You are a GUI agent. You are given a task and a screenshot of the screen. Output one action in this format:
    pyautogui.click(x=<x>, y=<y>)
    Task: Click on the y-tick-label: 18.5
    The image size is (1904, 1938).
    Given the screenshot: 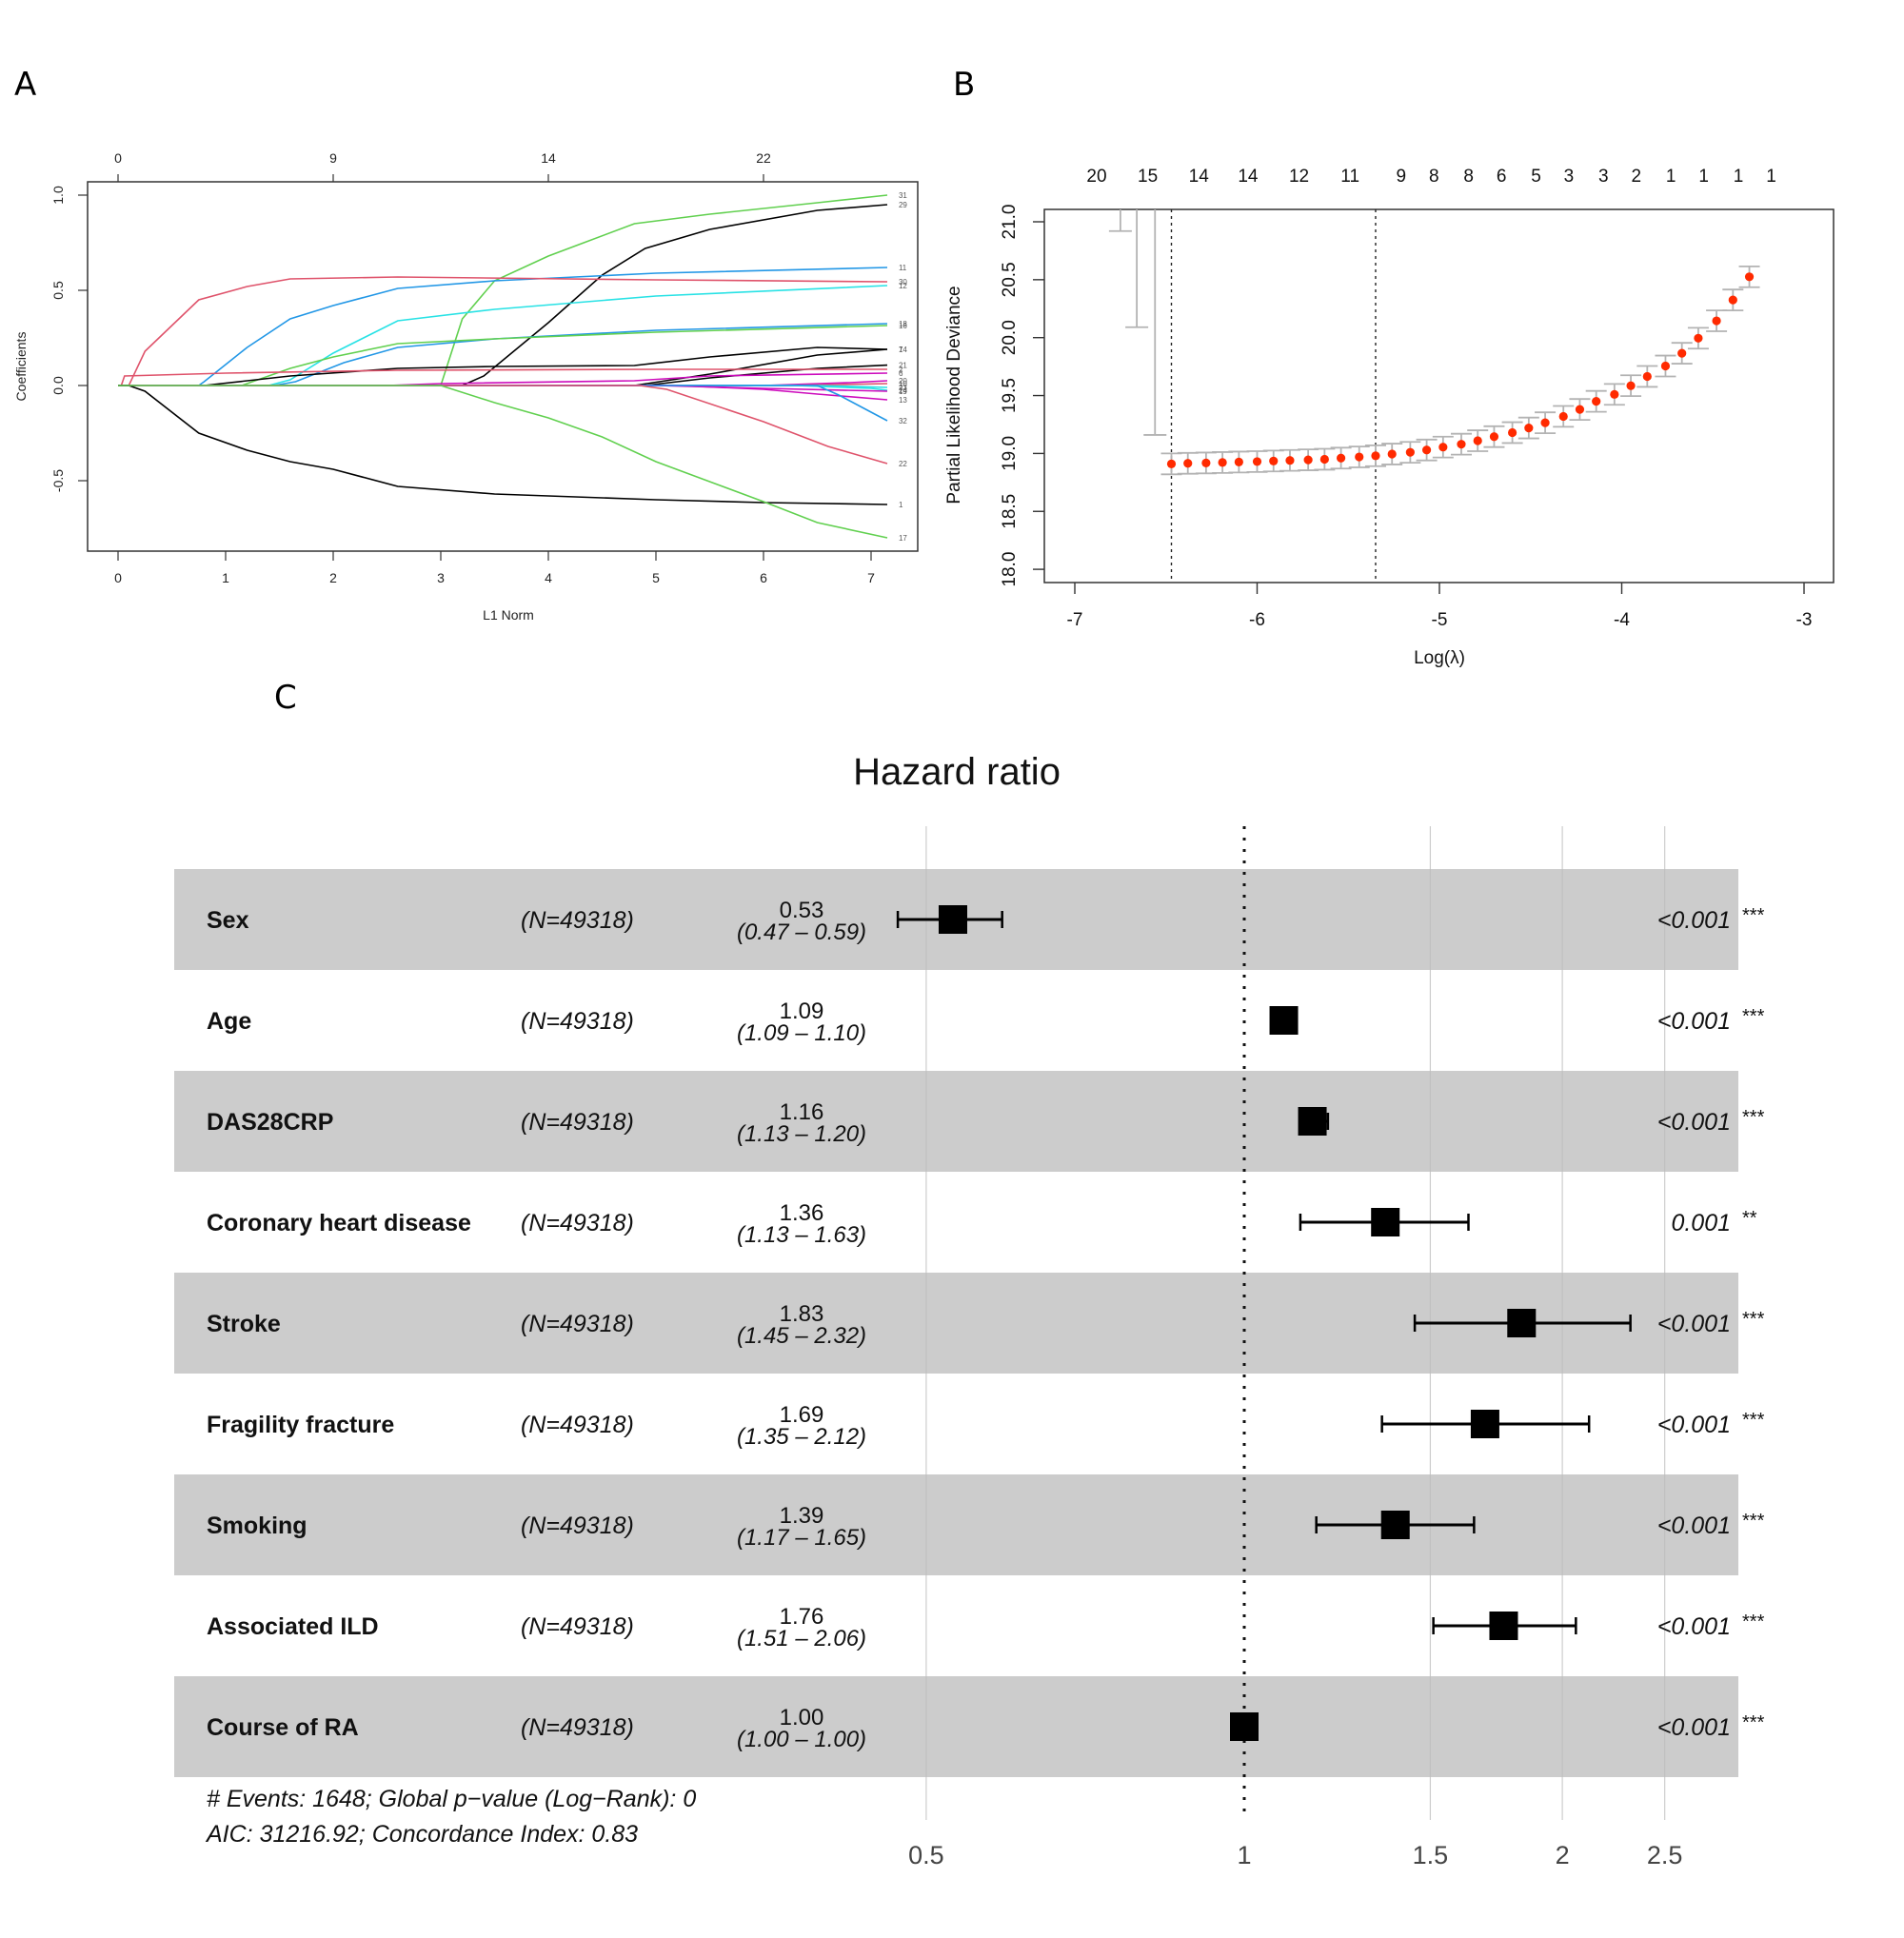 What is the action you would take?
    pyautogui.click(x=1010, y=512)
    